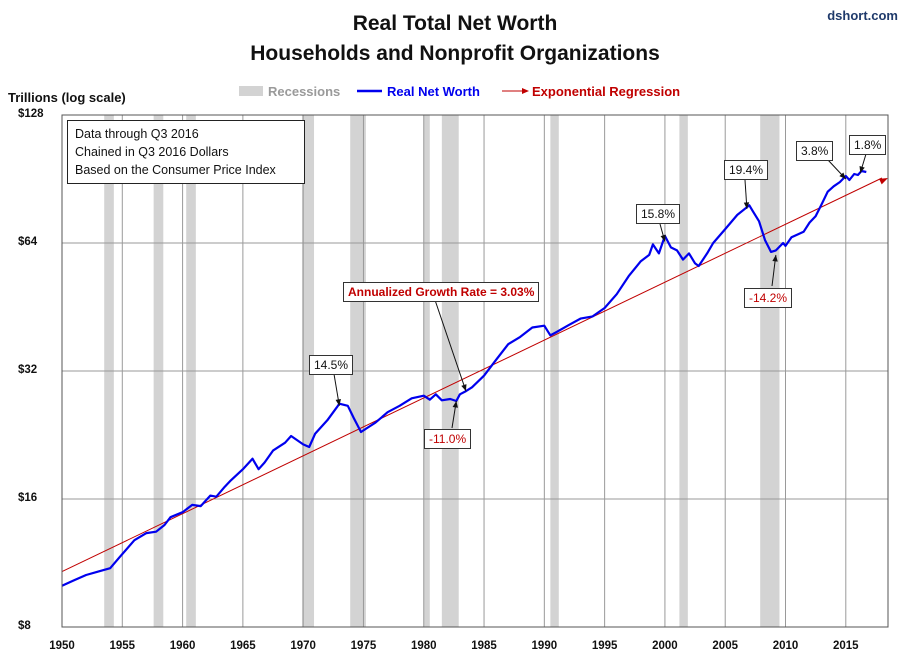 This screenshot has height=662, width=910. I want to click on info-line: Based on the Consumer Price Index, so click(175, 170).